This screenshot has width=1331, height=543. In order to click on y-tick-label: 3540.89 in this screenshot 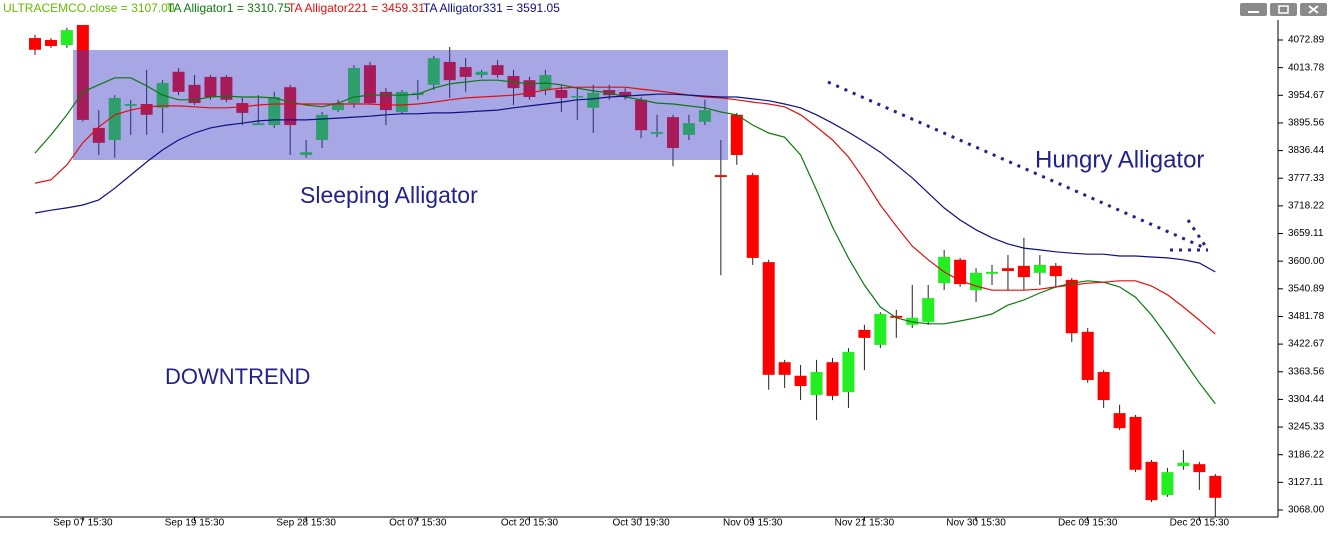, I will do `click(1306, 288)`.